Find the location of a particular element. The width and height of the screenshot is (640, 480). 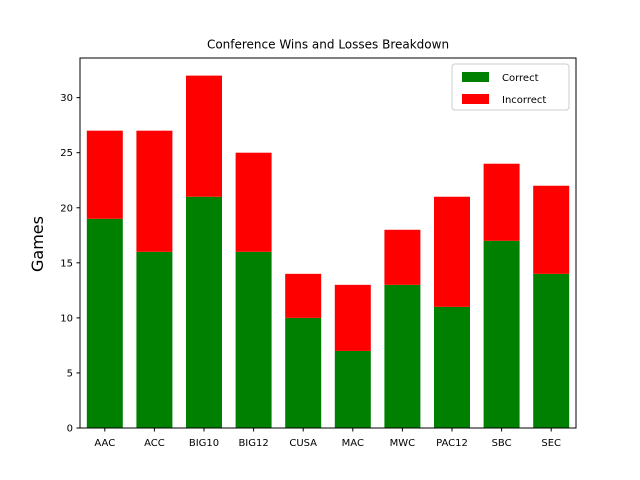

y-tick-label: 20 is located at coordinates (66, 208).